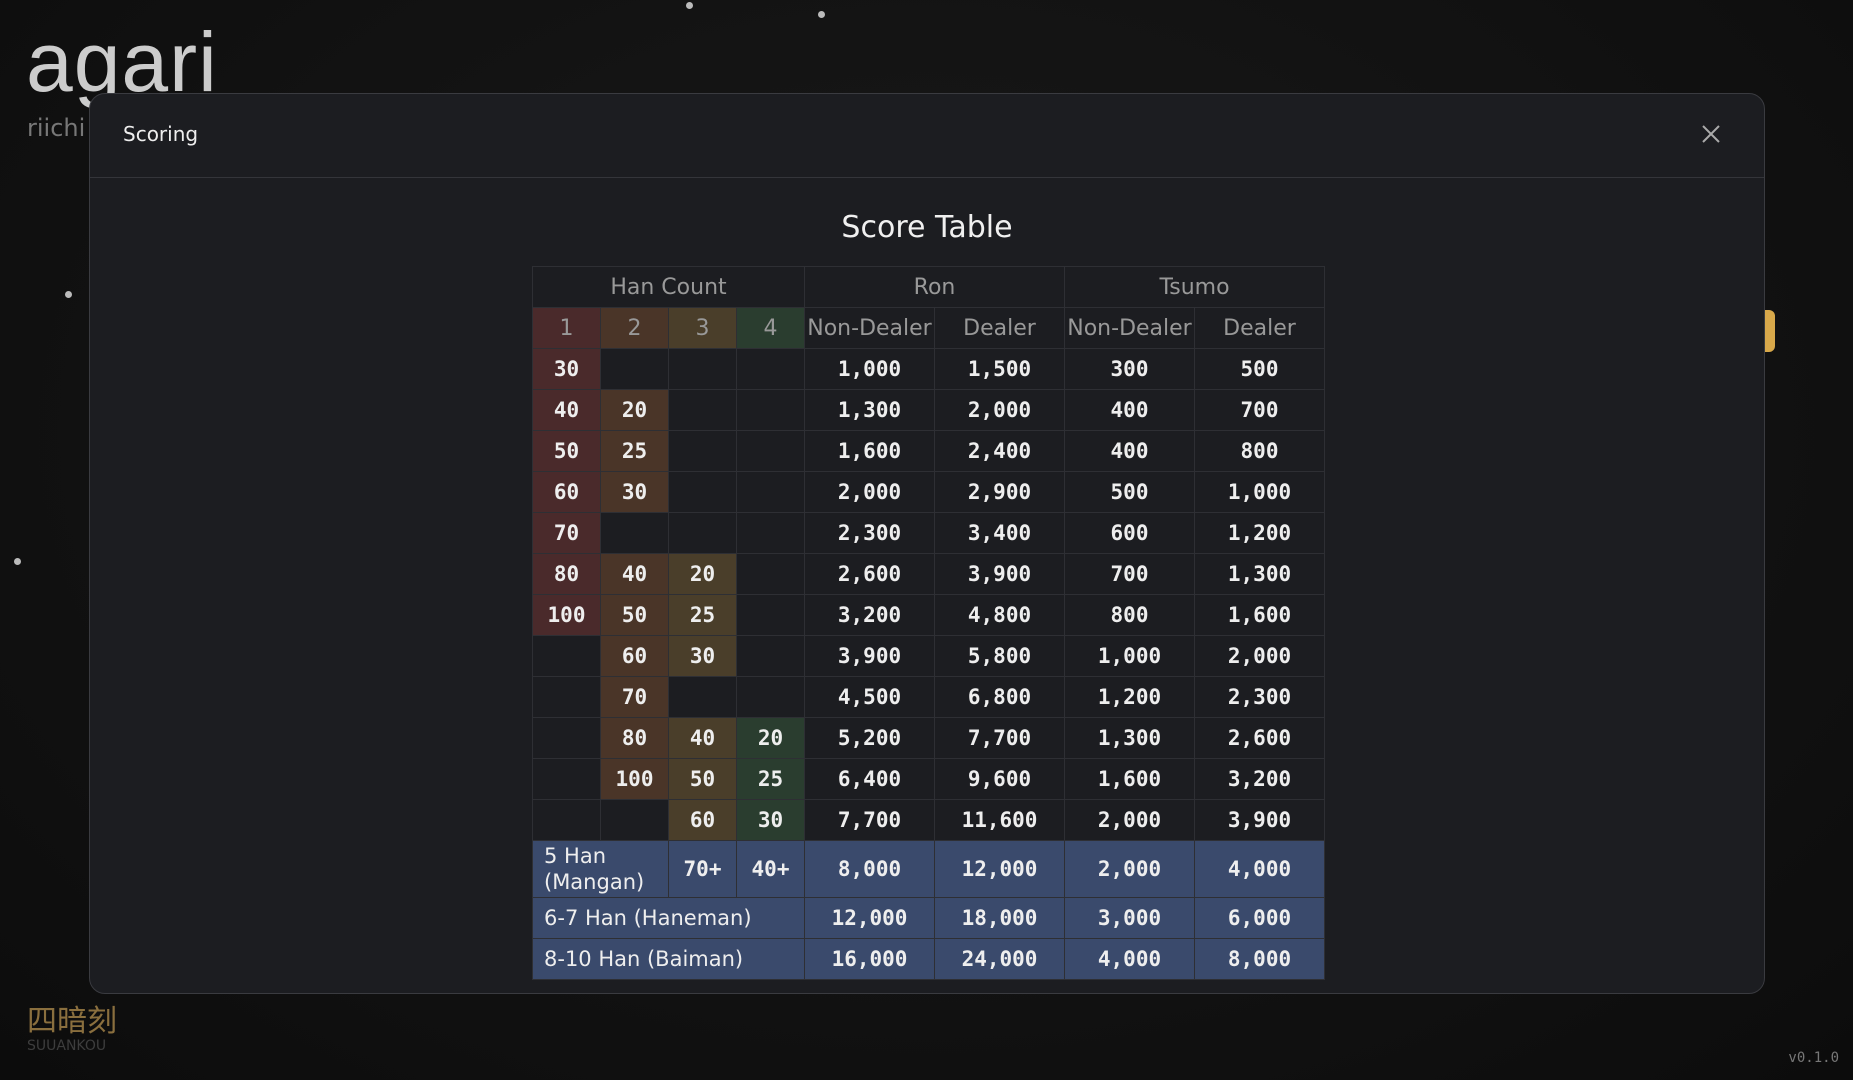 The height and width of the screenshot is (1080, 1853). What do you see at coordinates (1129, 779) in the screenshot?
I see `score-cell: 1,600` at bounding box center [1129, 779].